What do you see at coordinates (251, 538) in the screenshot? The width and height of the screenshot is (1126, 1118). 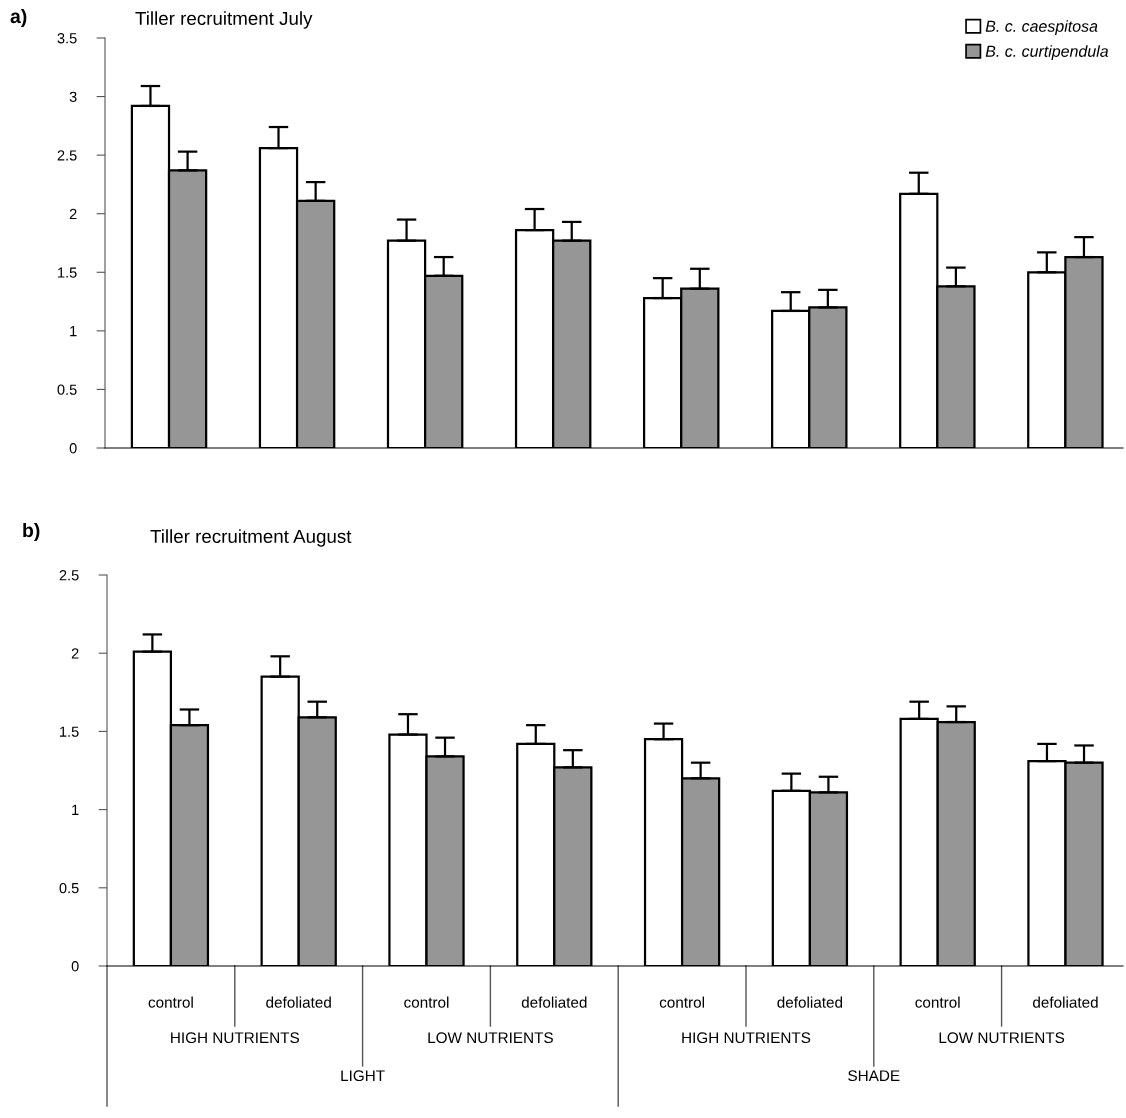 I see `chart-title: Tiller recruitment August` at bounding box center [251, 538].